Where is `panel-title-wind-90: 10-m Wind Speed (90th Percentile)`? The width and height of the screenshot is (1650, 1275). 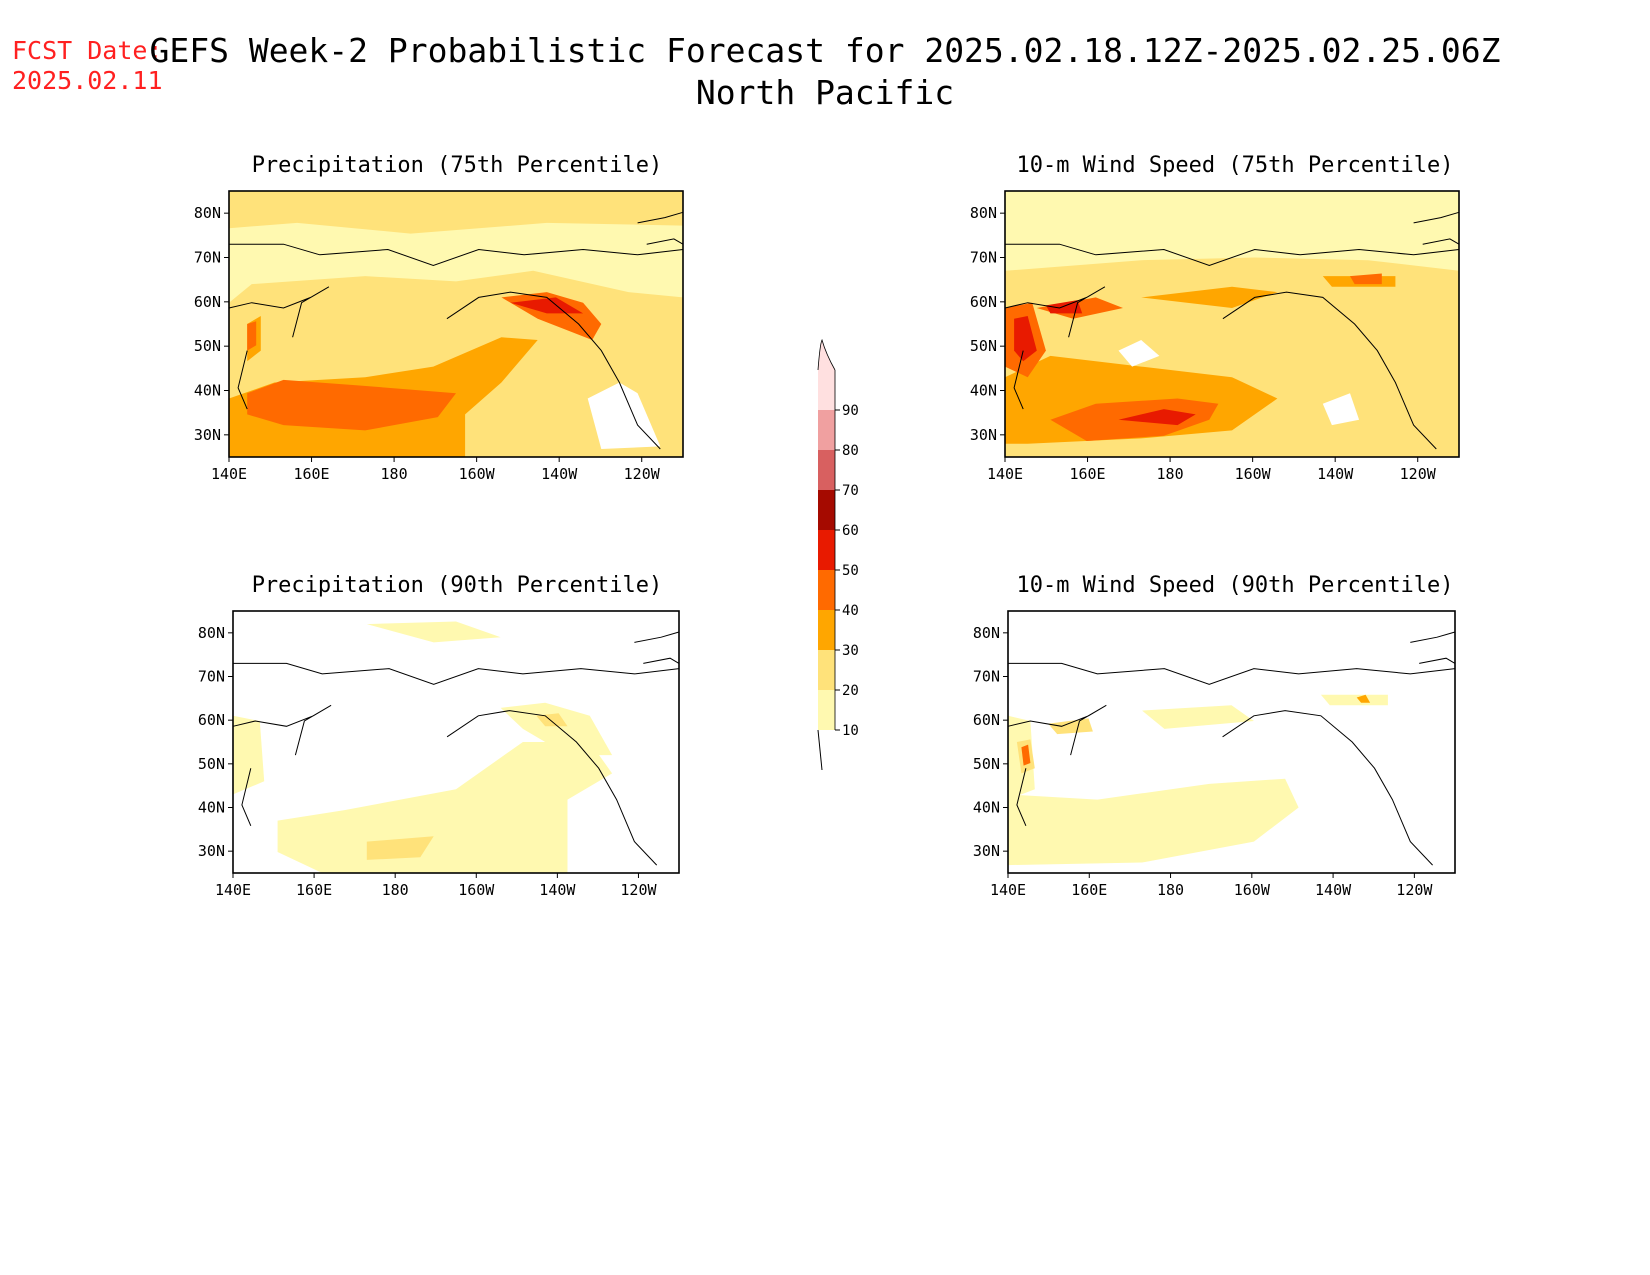
panel-title-wind-90: 10-m Wind Speed (90th Percentile) is located at coordinates (1235, 585).